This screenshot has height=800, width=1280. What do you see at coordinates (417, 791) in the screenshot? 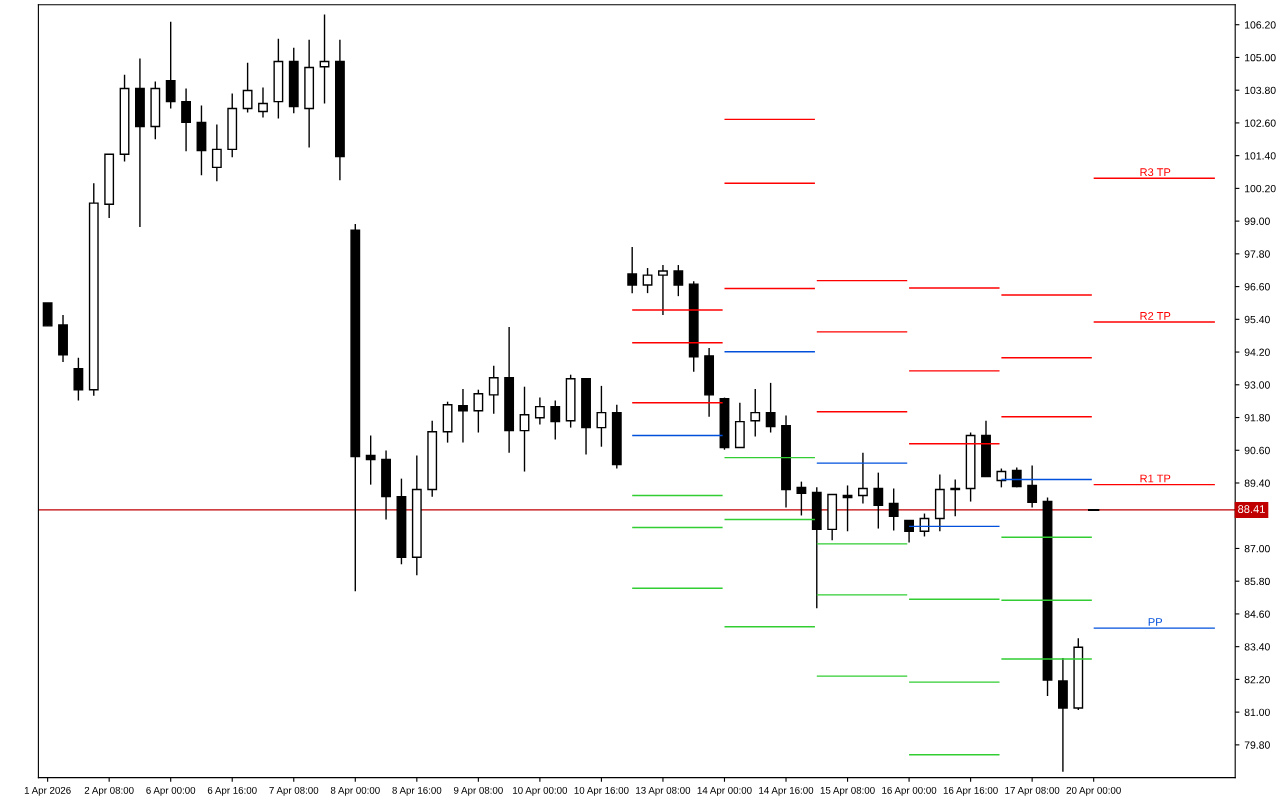
I see `x-tick-label: 8 Apr 16:00` at bounding box center [417, 791].